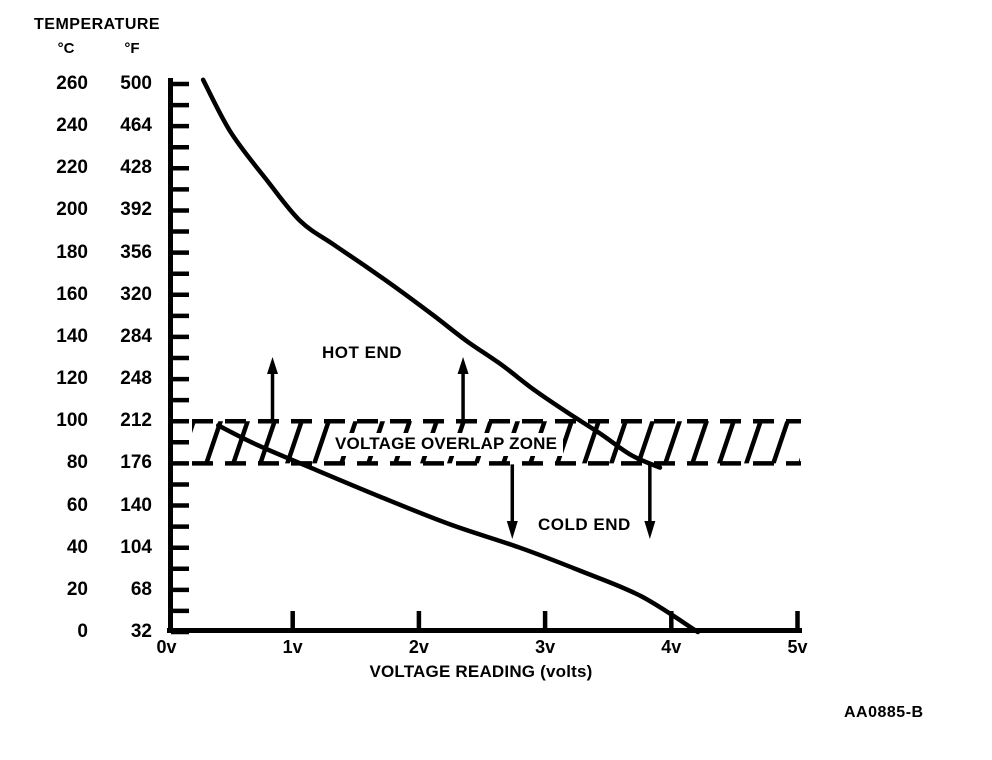 The image size is (992, 760). Describe the element at coordinates (66, 48) in the screenshot. I see `y-axis-header-celsius: °C` at that location.